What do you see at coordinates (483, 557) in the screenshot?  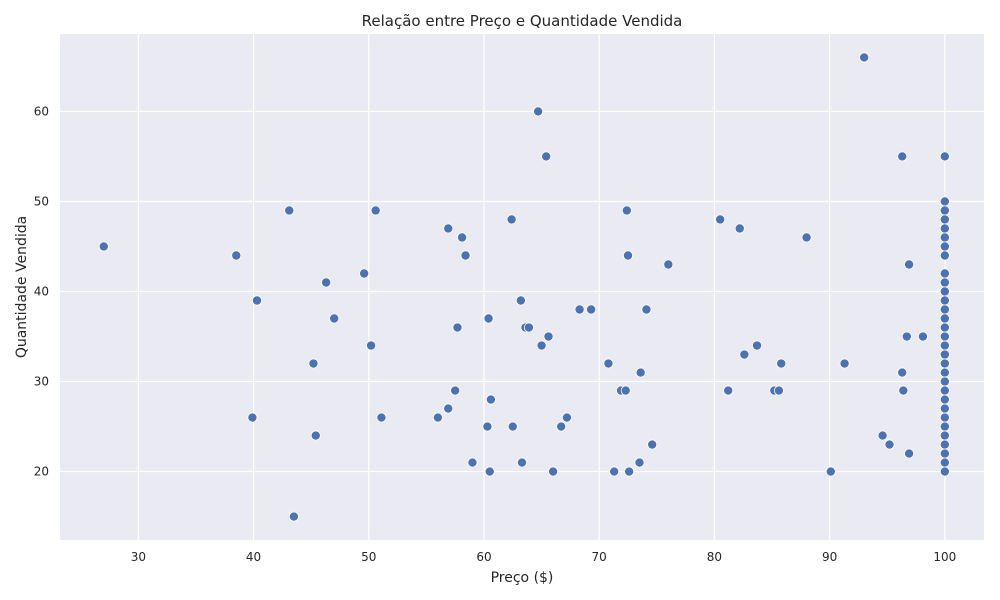 I see `x-tick-label: 60` at bounding box center [483, 557].